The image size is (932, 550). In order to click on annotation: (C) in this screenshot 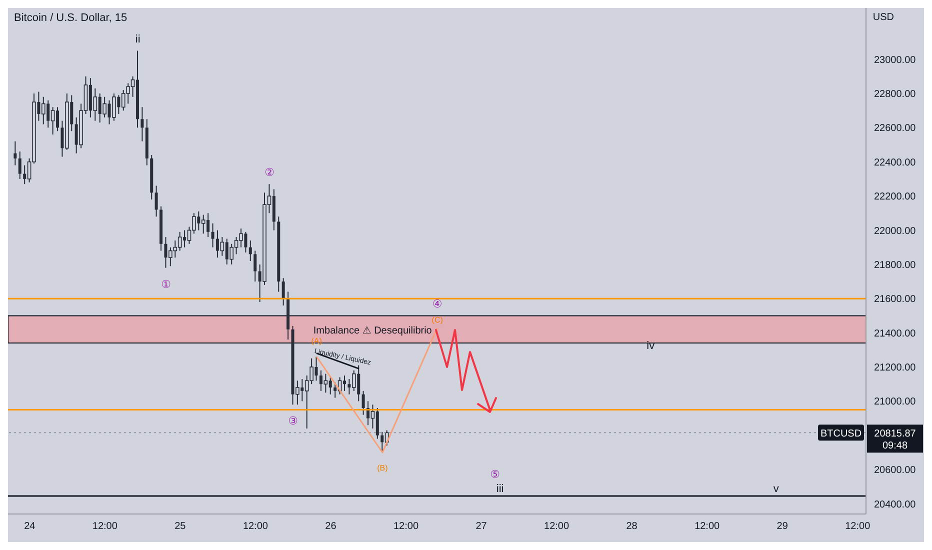, I will do `click(438, 320)`.